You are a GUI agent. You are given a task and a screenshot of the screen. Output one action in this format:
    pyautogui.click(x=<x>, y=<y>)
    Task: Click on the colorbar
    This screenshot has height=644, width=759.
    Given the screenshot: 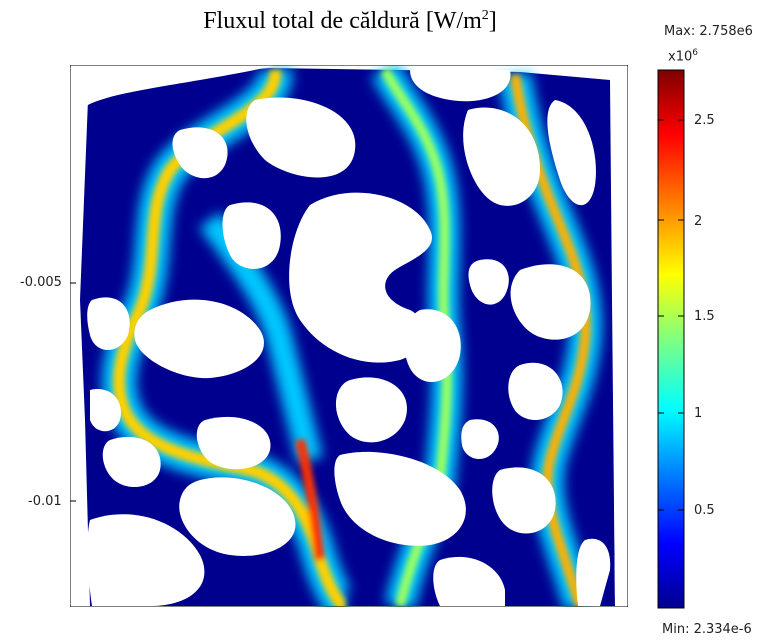 What is the action you would take?
    pyautogui.click(x=671, y=339)
    